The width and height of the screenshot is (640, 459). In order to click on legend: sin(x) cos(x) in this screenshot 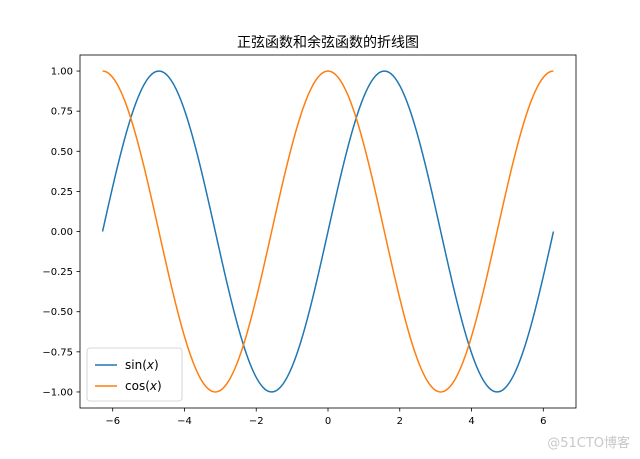, I will do `click(134, 374)`.